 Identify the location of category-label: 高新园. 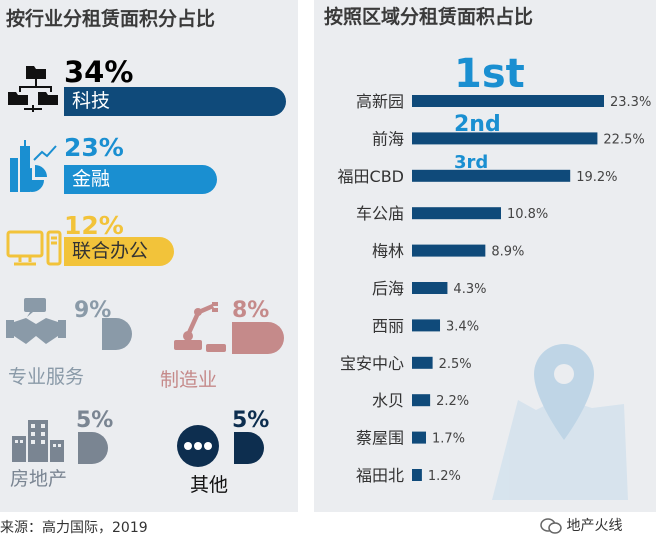
(380, 101).